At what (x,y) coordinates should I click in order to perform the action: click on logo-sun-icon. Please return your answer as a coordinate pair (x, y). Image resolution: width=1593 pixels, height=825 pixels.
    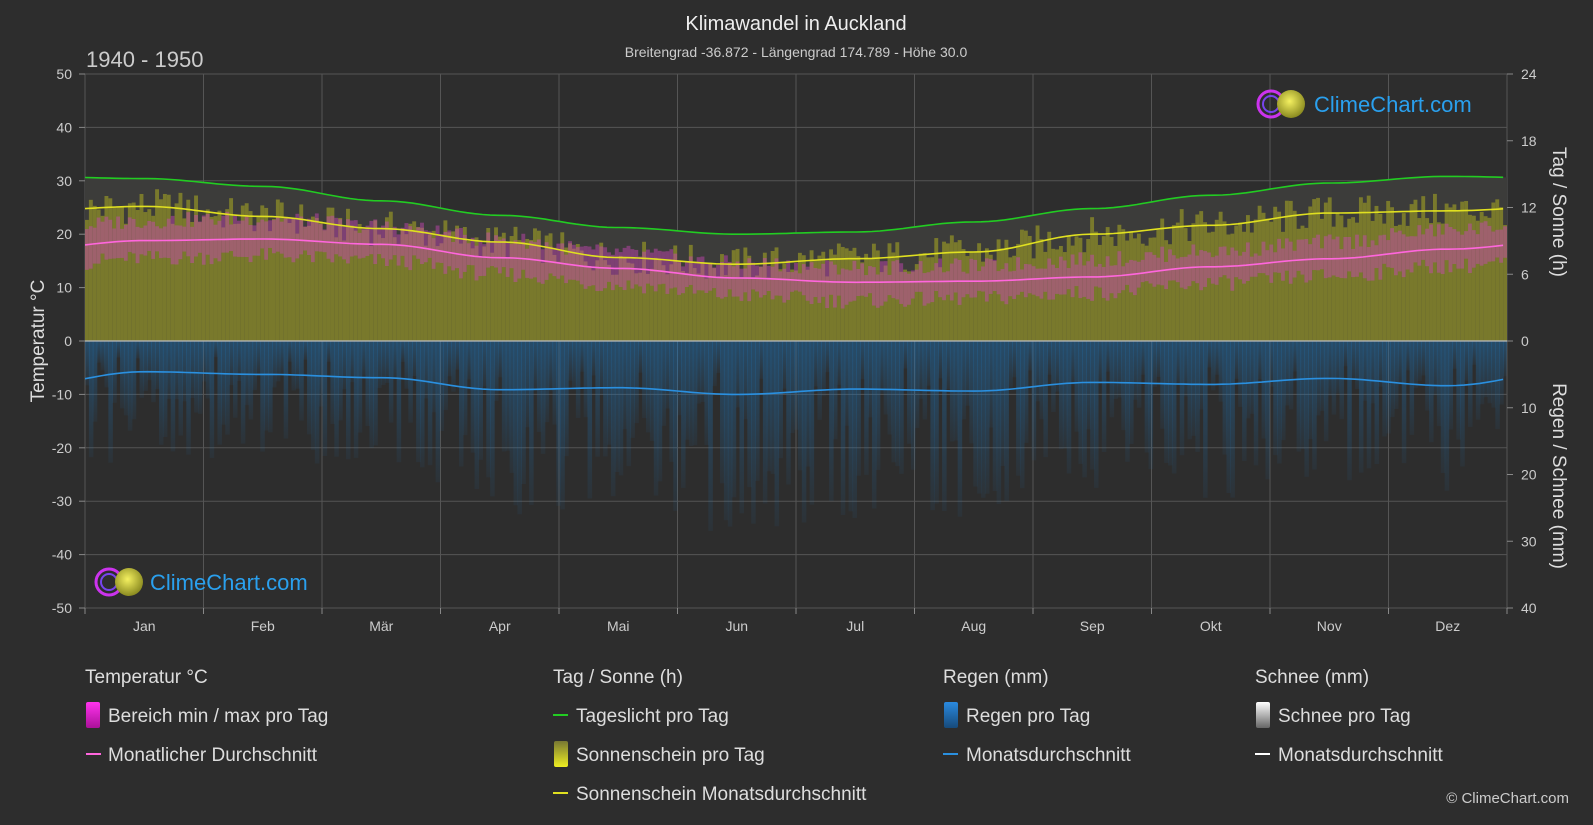
    Looking at the image, I should click on (1291, 104).